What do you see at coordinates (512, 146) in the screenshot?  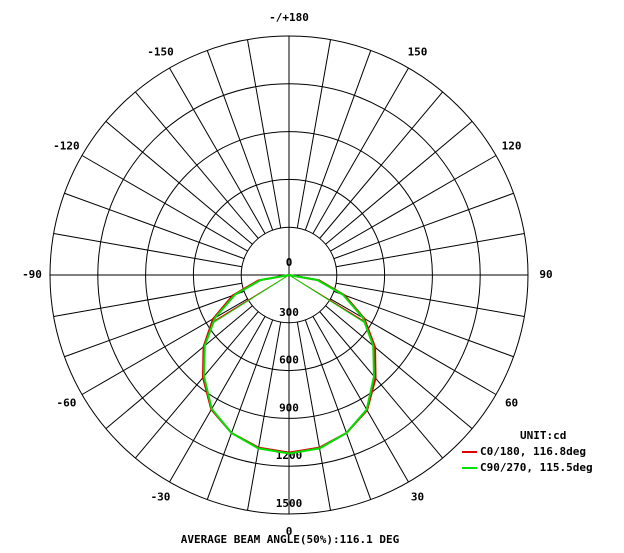 I see `angle-tick-label: 120` at bounding box center [512, 146].